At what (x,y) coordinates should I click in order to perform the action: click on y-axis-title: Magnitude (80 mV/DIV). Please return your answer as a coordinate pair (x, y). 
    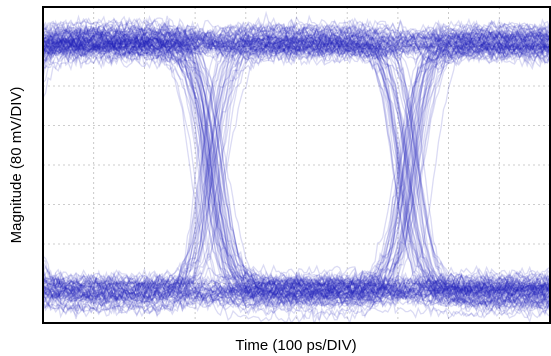
    Looking at the image, I should click on (16, 165).